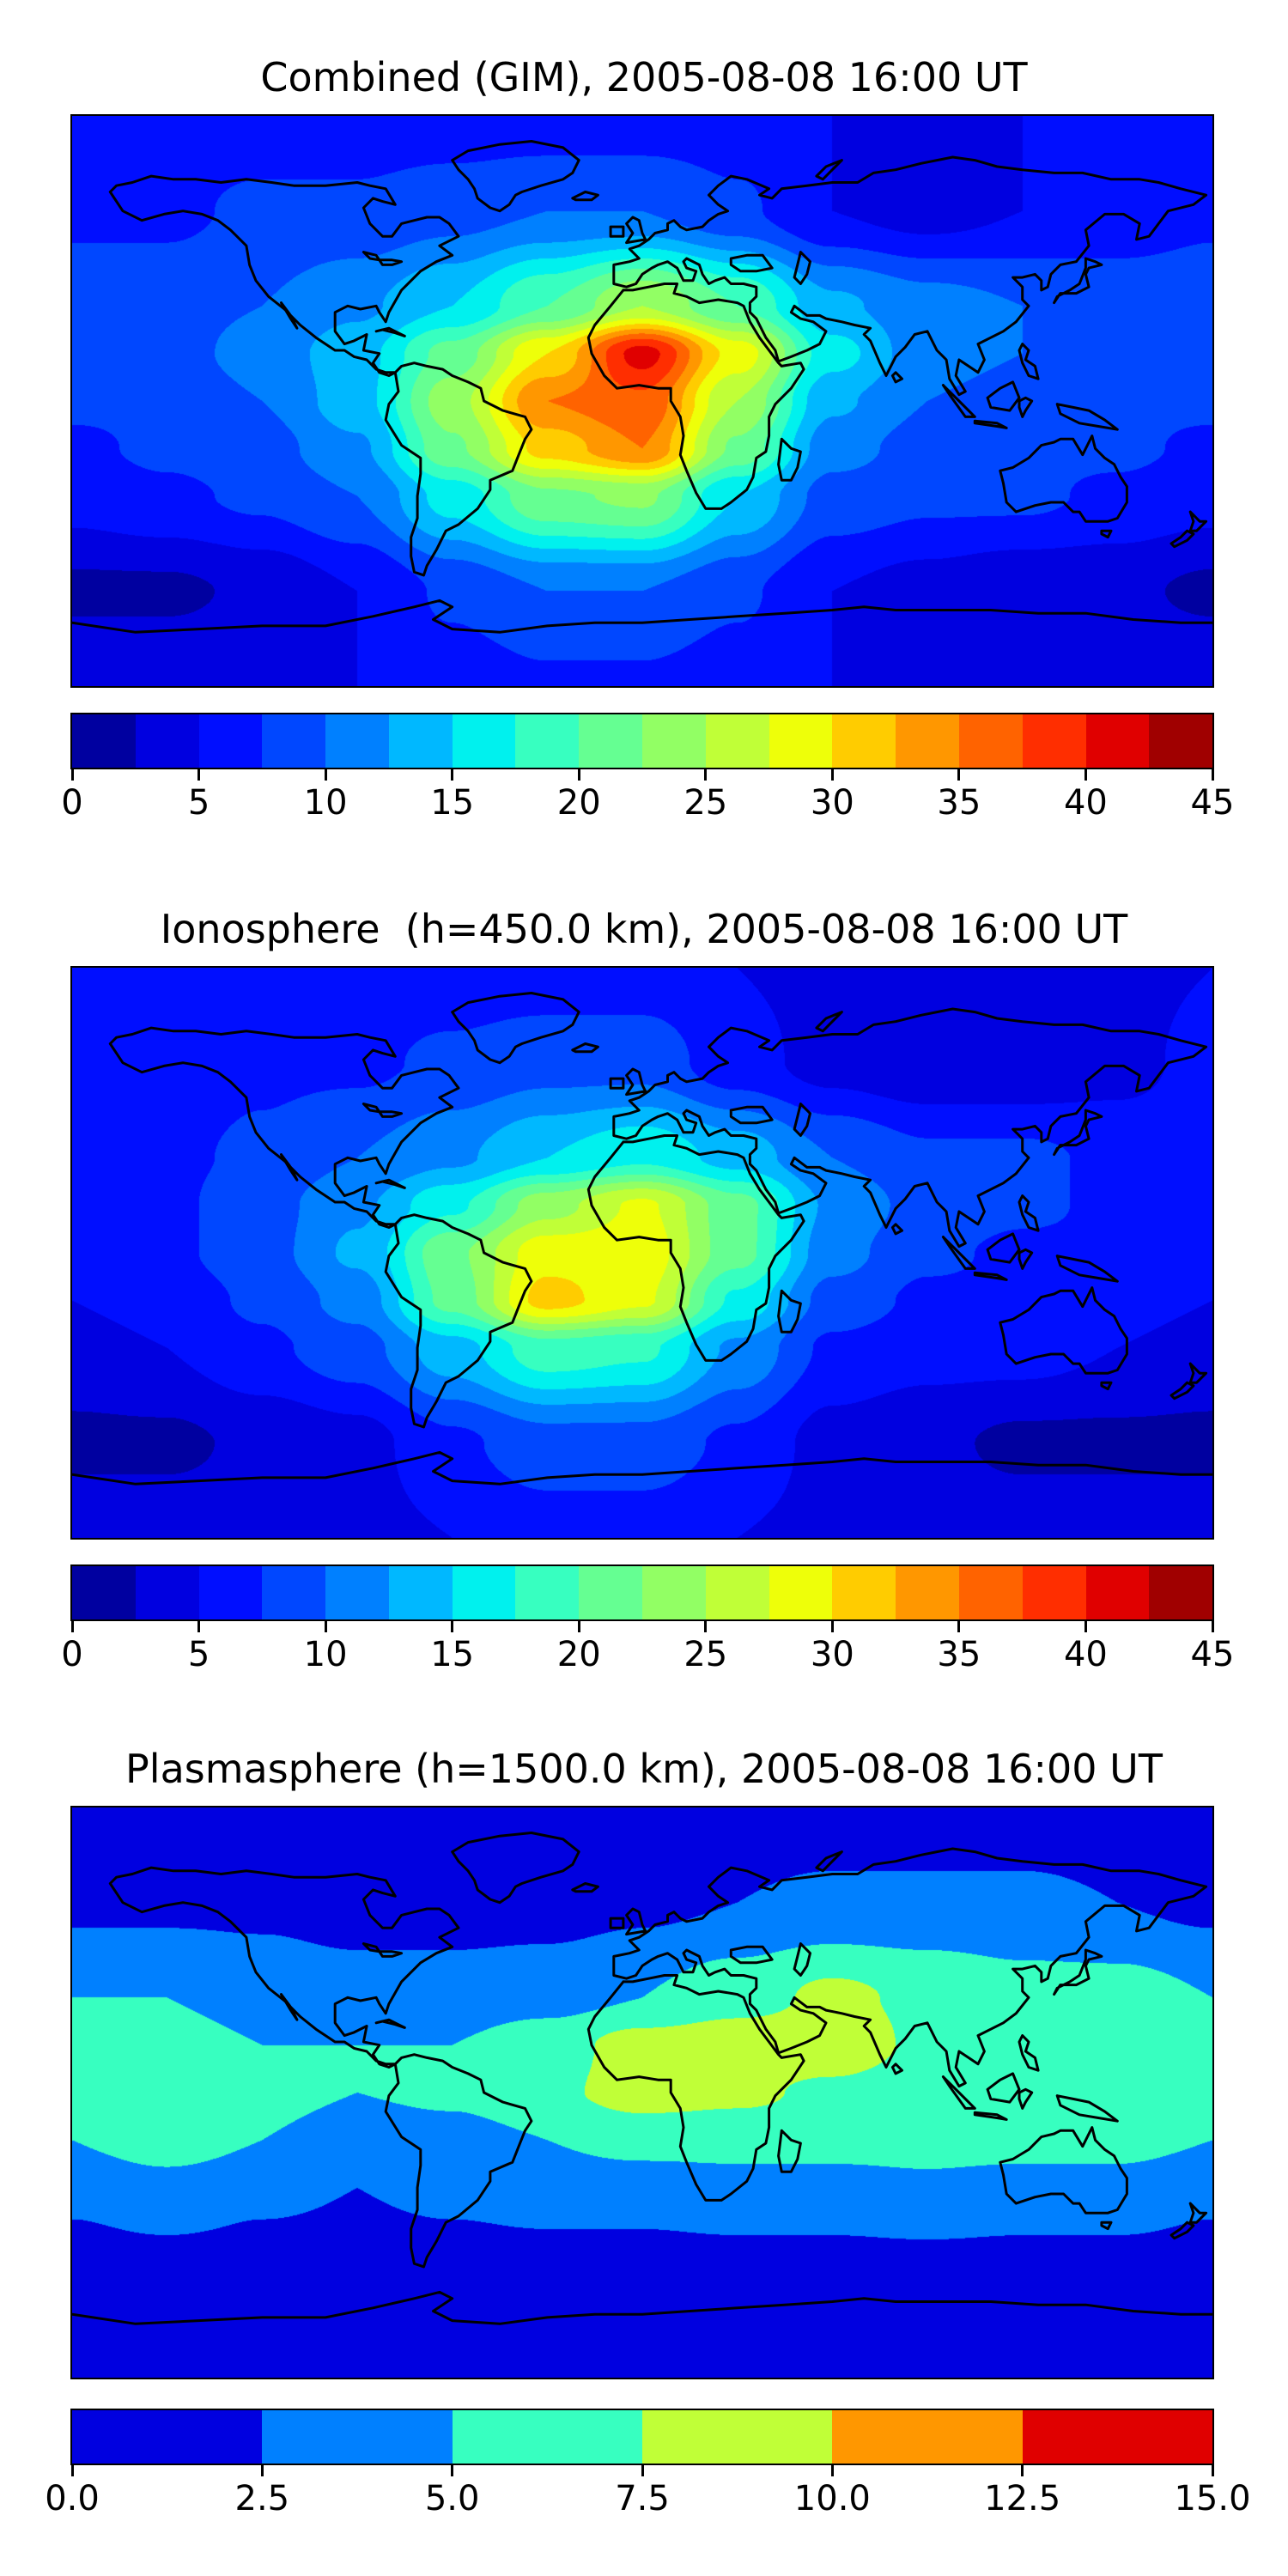 The height and width of the screenshot is (2576, 1288). Describe the element at coordinates (72, 2499) in the screenshot. I see `colorbar-tick-label: 0.0` at that location.